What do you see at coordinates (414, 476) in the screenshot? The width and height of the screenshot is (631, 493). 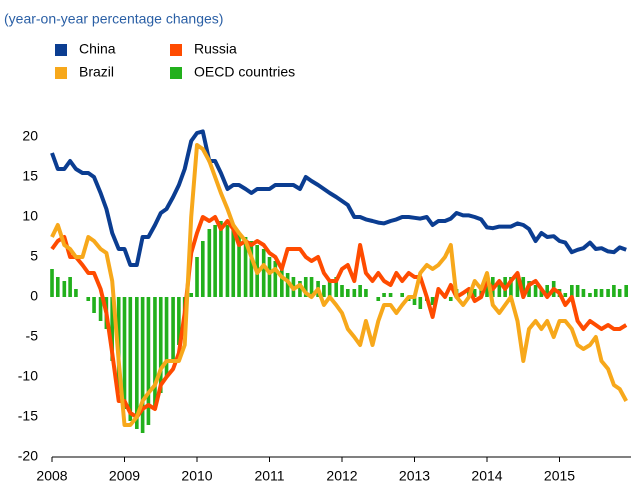 I see `x-tick-label: 2013` at bounding box center [414, 476].